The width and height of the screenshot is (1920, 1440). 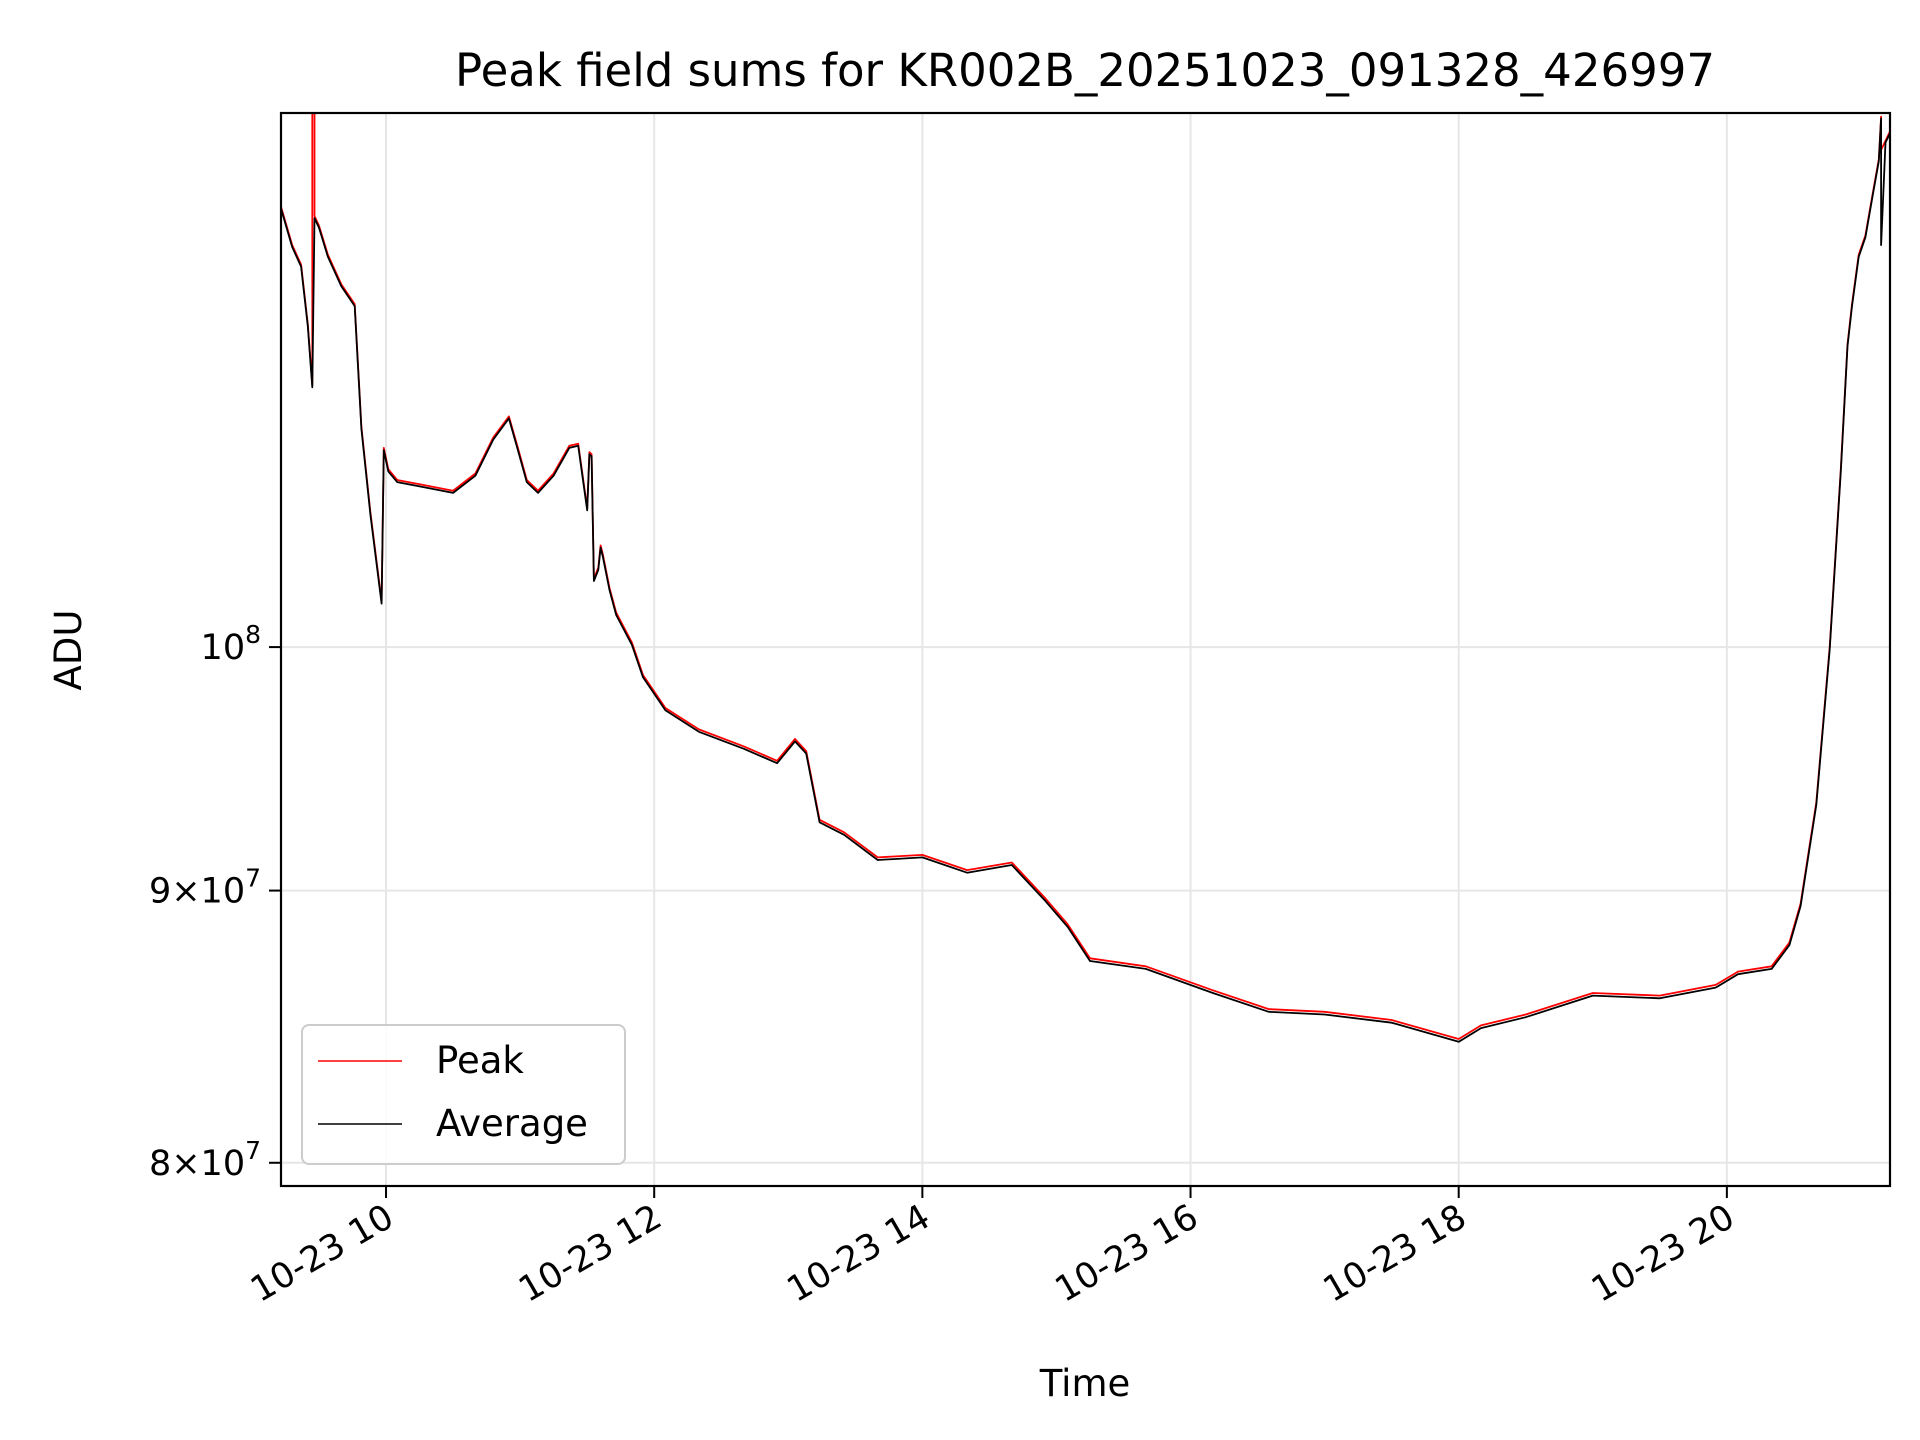 I want to click on legend-label-average: Average, so click(x=512, y=1123).